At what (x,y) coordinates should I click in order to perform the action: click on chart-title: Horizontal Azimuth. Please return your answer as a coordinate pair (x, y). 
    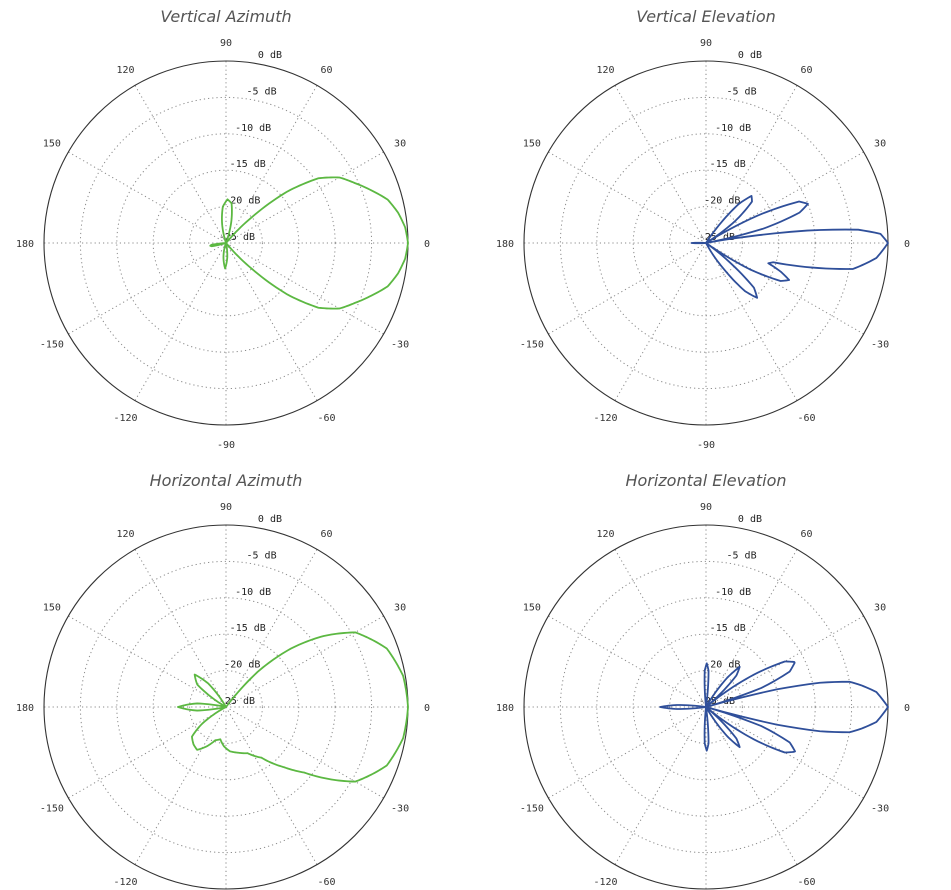
    Looking at the image, I should click on (226, 480).